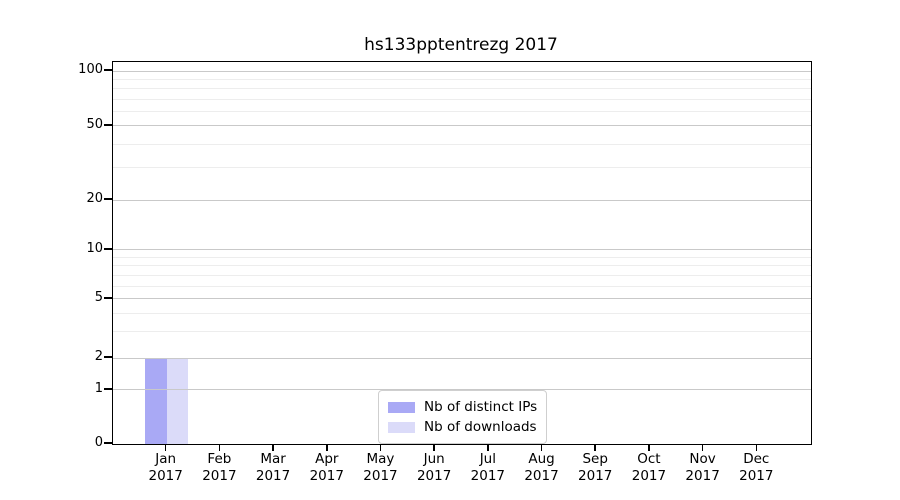 The width and height of the screenshot is (900, 500). Describe the element at coordinates (756, 459) in the screenshot. I see `x-tick-month: Dec` at that location.